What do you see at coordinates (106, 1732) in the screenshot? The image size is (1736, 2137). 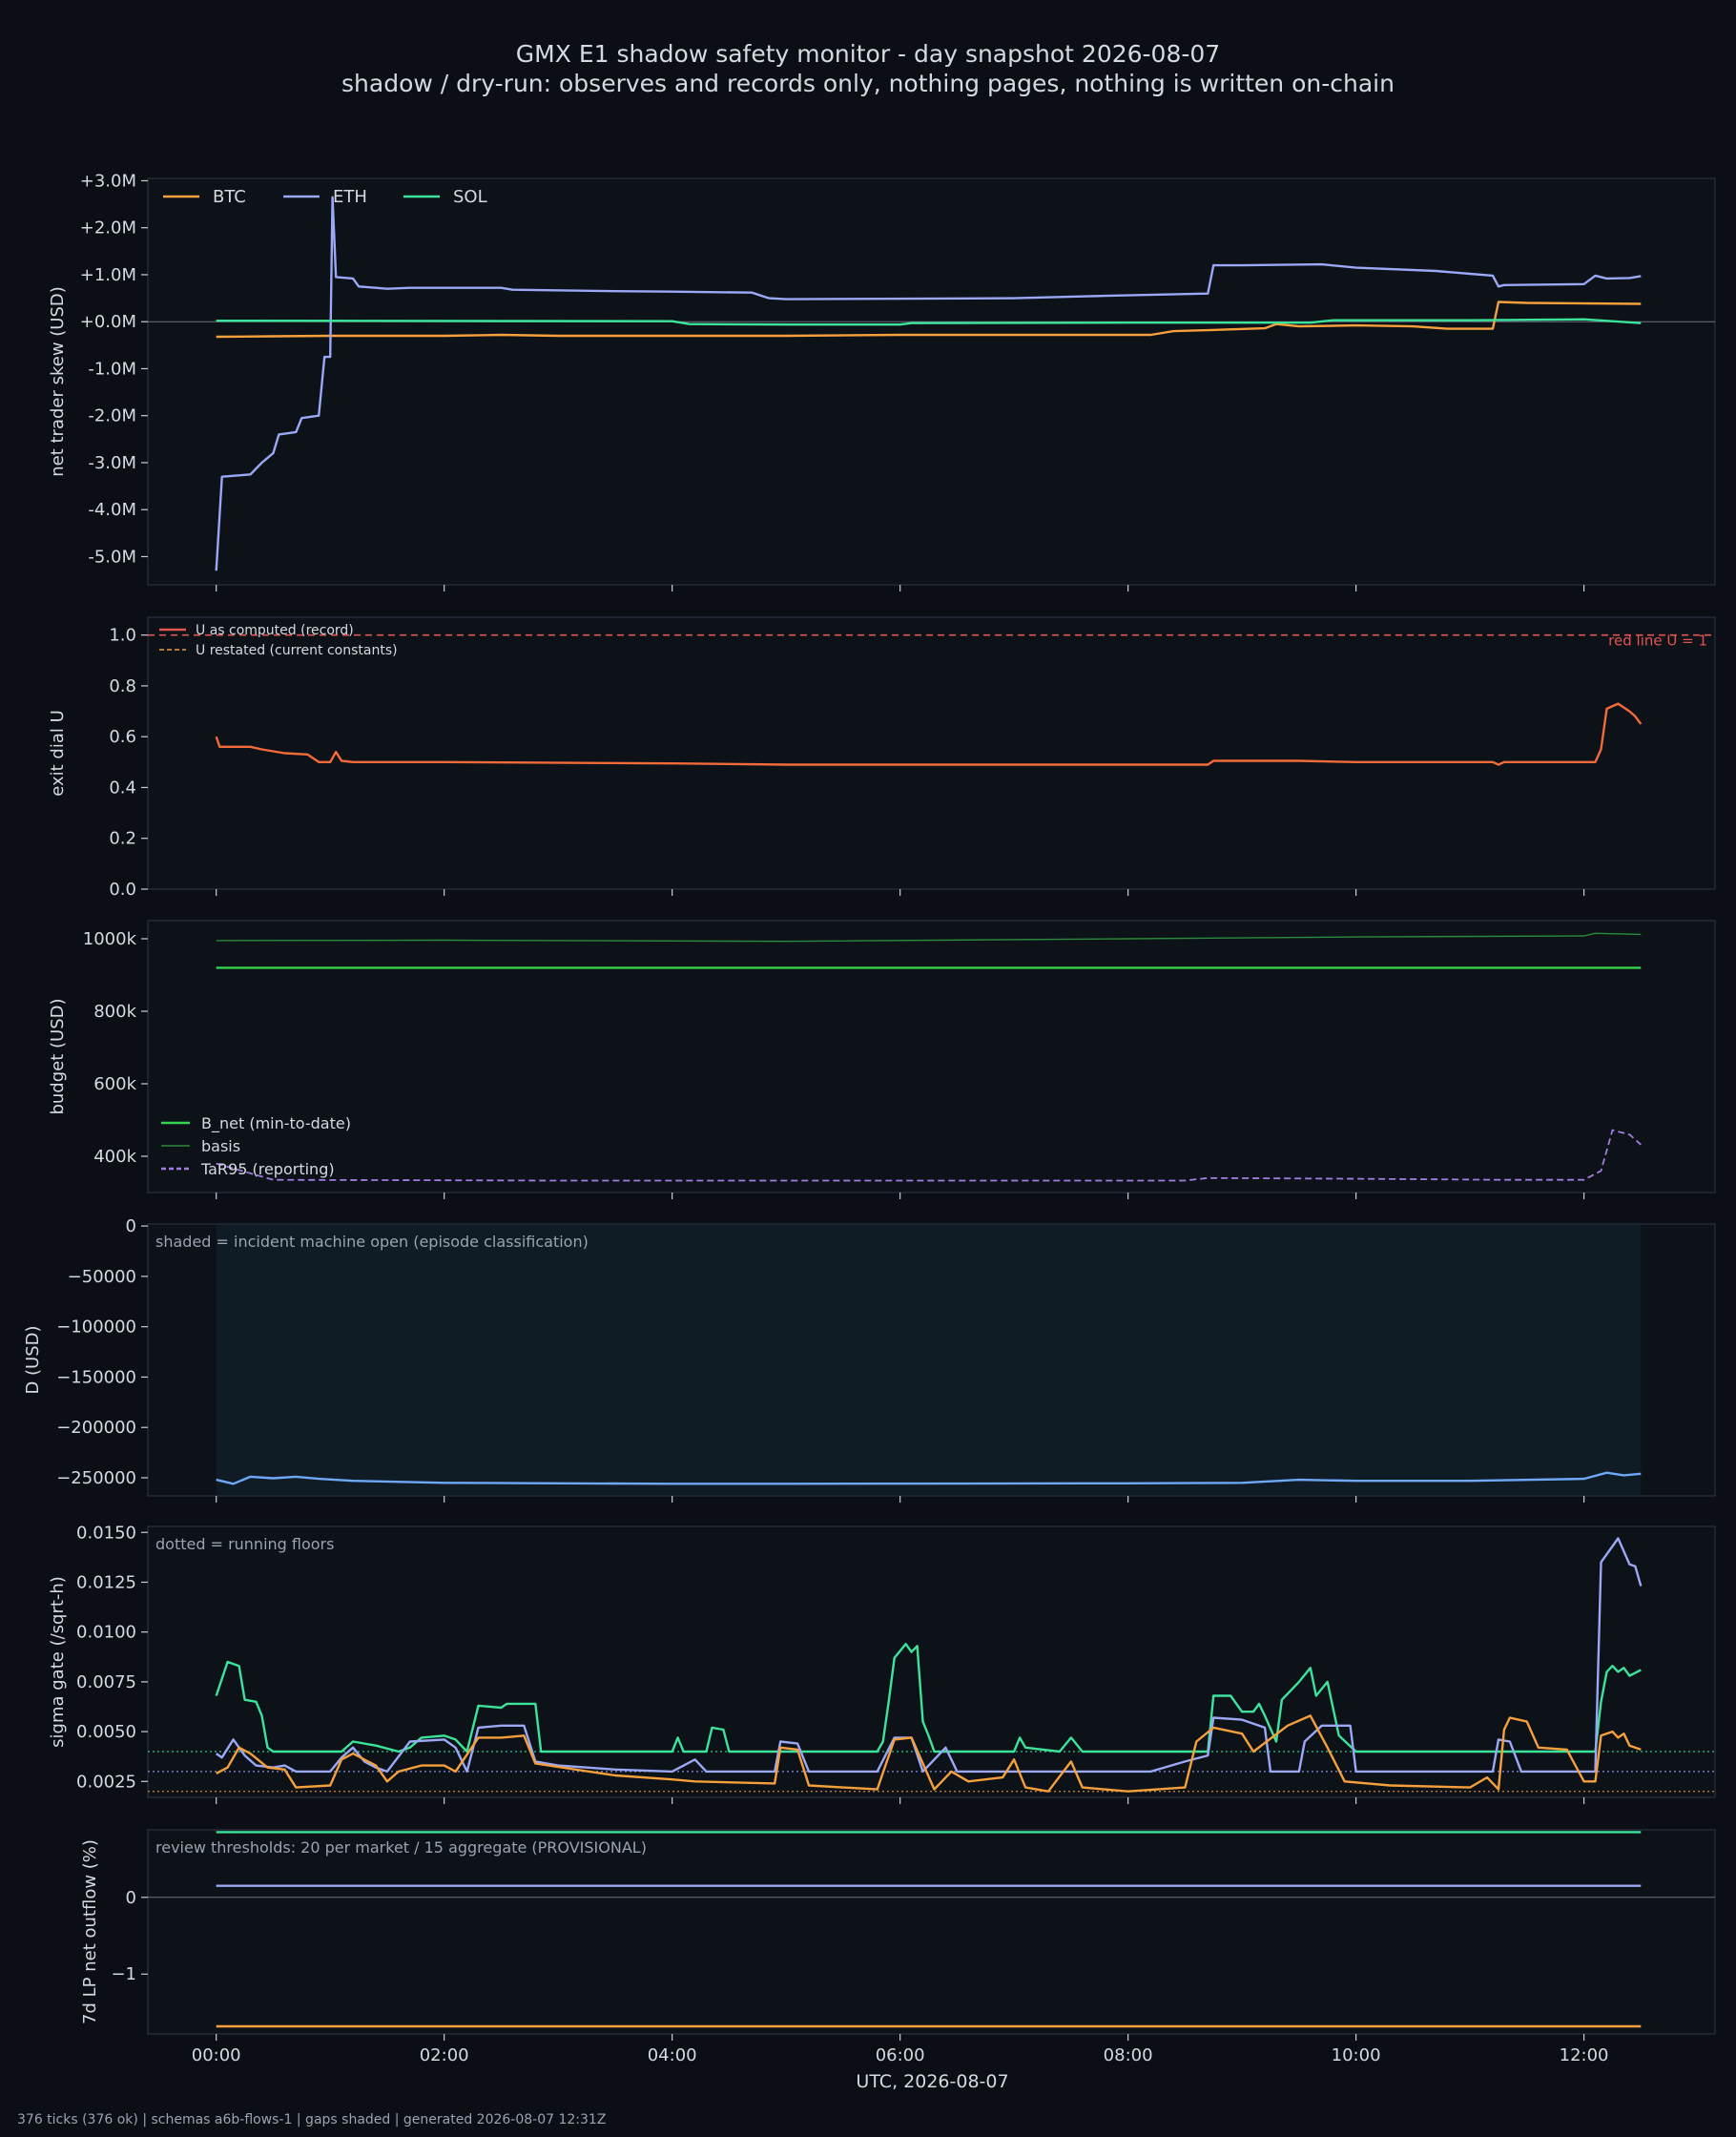 I see `y-tick-label: 0.0050` at bounding box center [106, 1732].